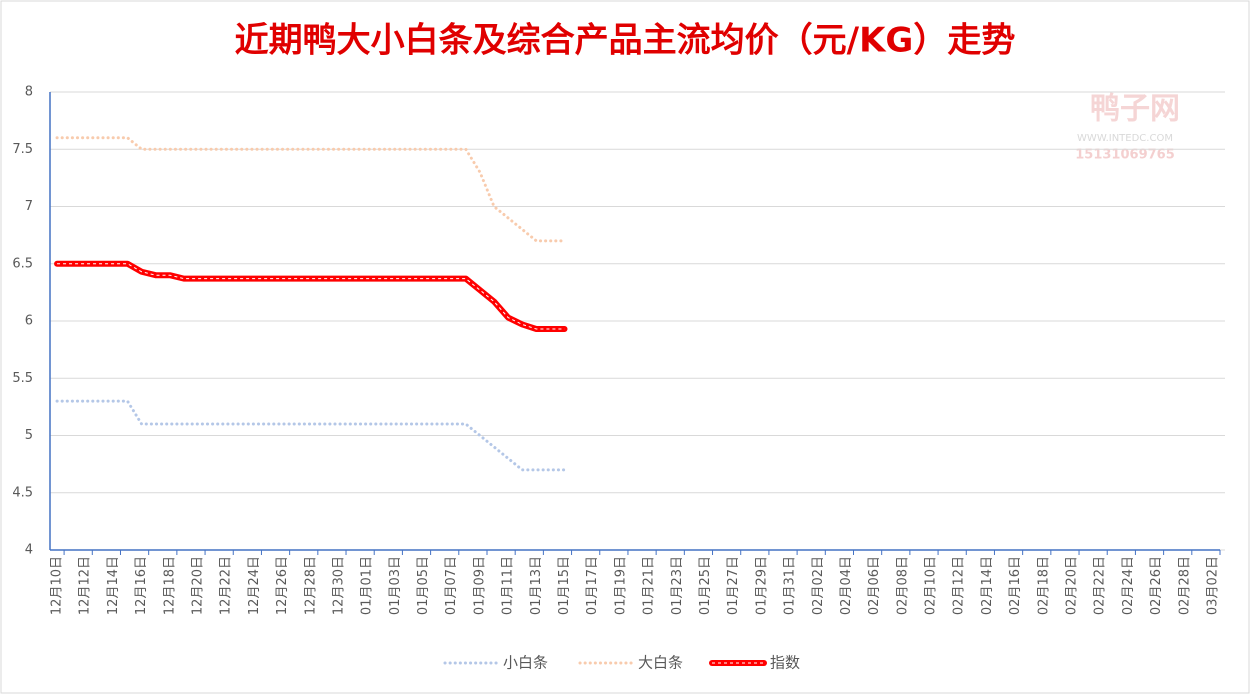 The image size is (1251, 695). I want to click on x-tick-label: 02月24日, so click(1128, 585).